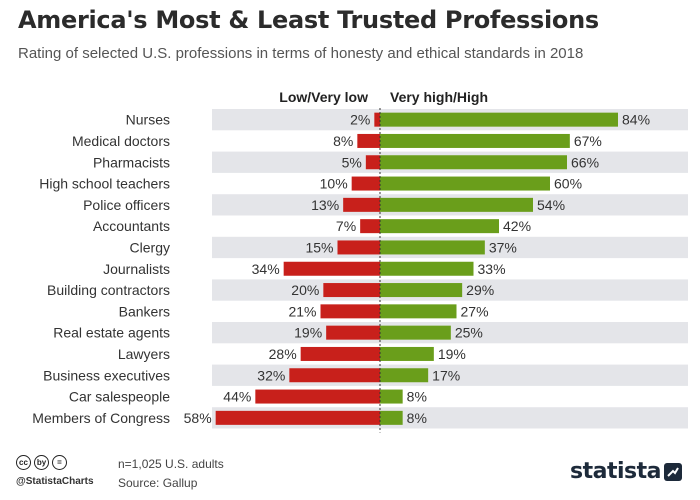 The image size is (700, 500). I want to click on value-label-high: 84%, so click(636, 120).